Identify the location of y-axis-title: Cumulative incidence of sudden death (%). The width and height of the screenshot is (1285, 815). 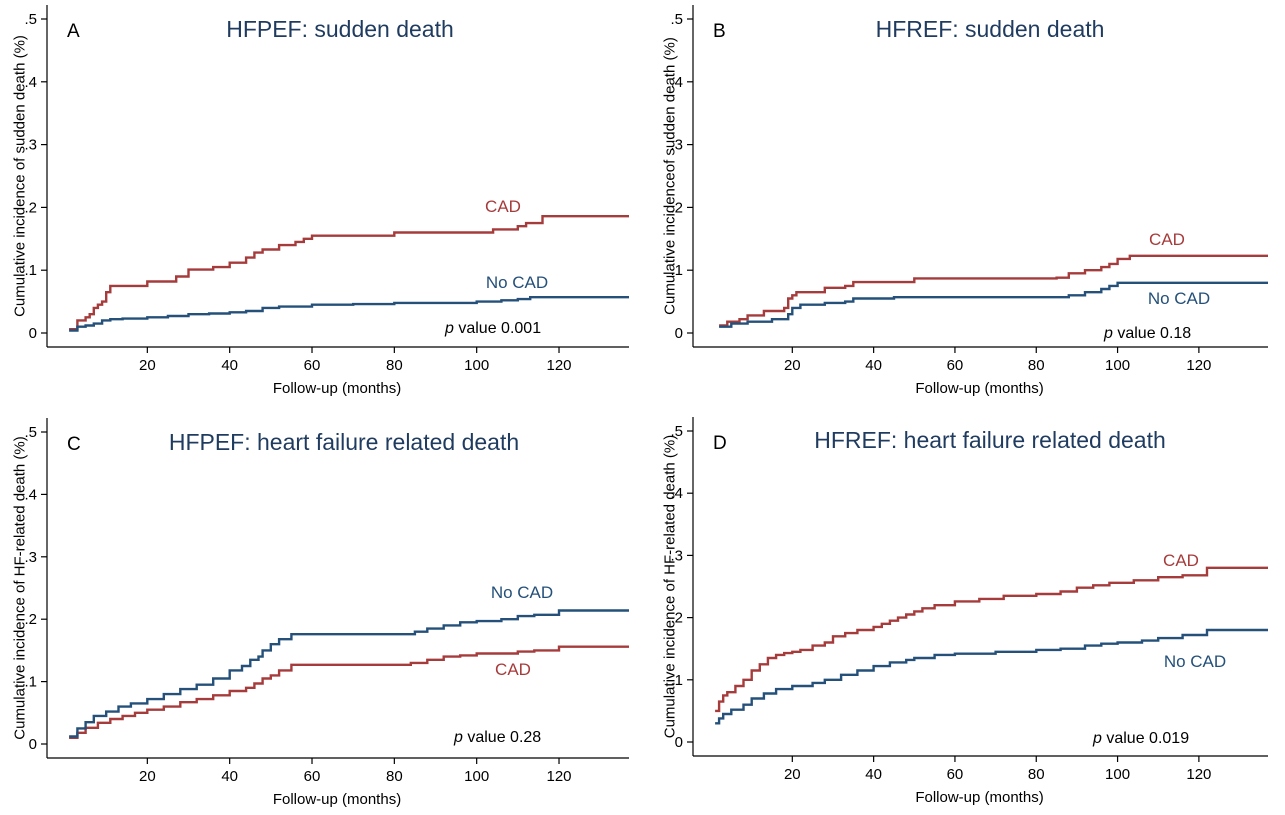
(19, 176).